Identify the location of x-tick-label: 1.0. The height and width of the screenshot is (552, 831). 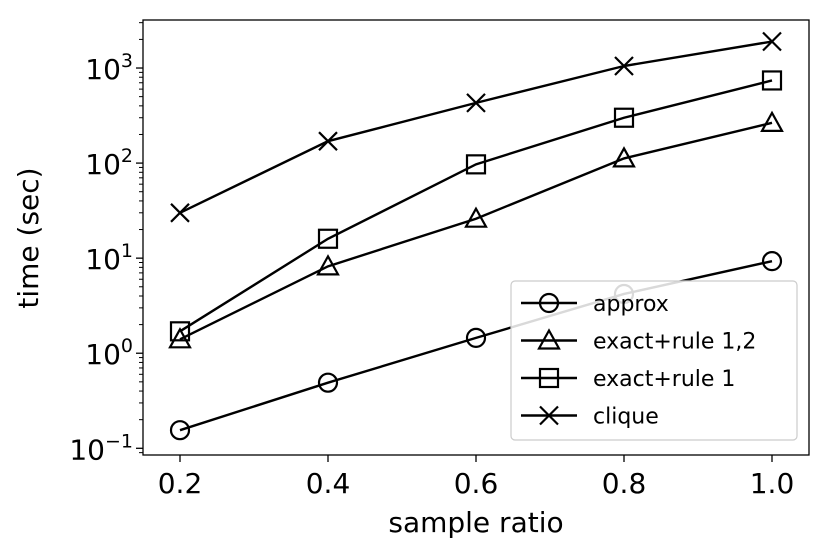
(772, 483).